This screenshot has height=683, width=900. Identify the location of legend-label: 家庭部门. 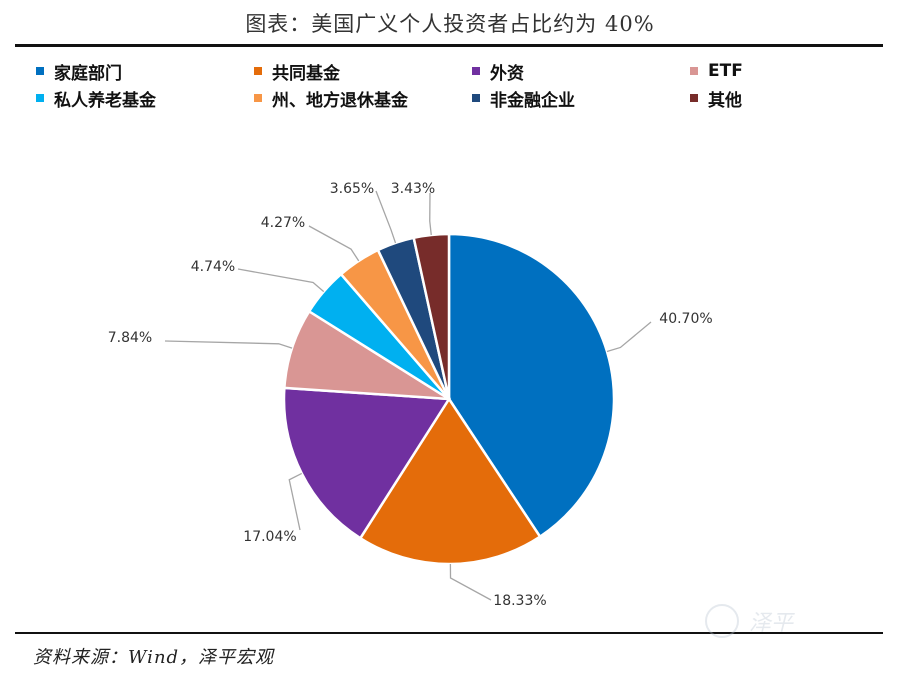
(88, 73).